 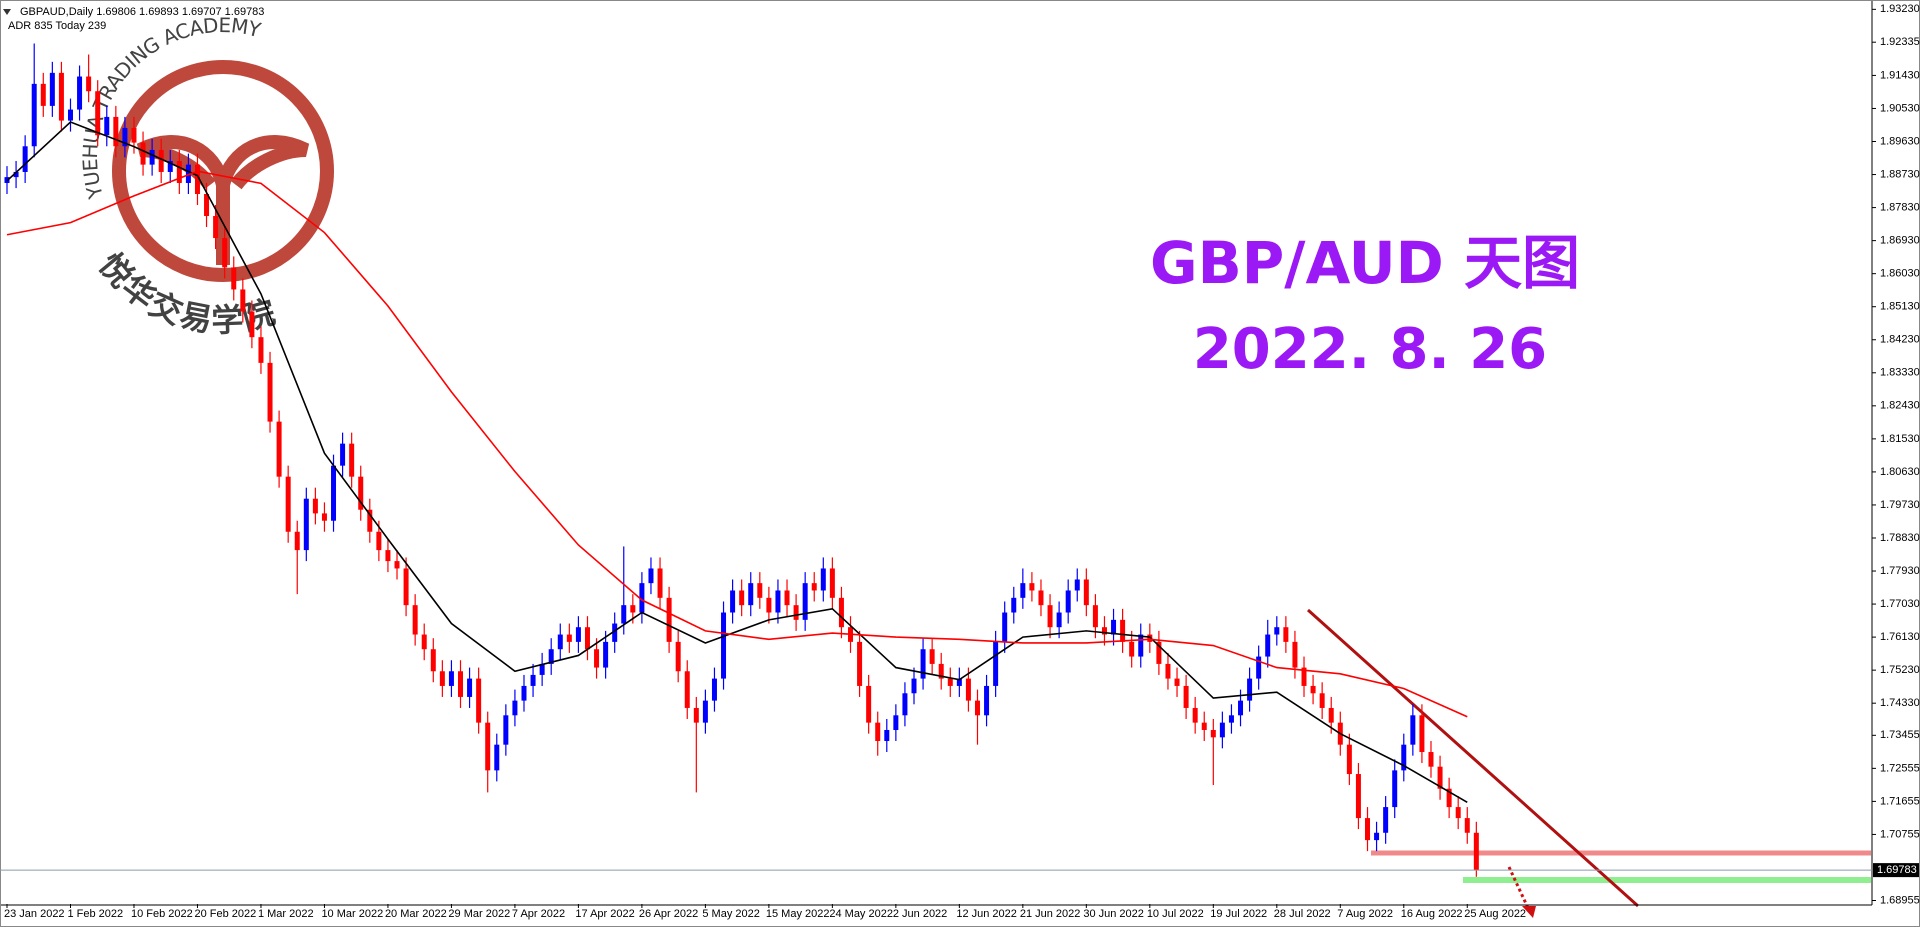 I want to click on y-tick-label: 1.92335, so click(x=1900, y=42).